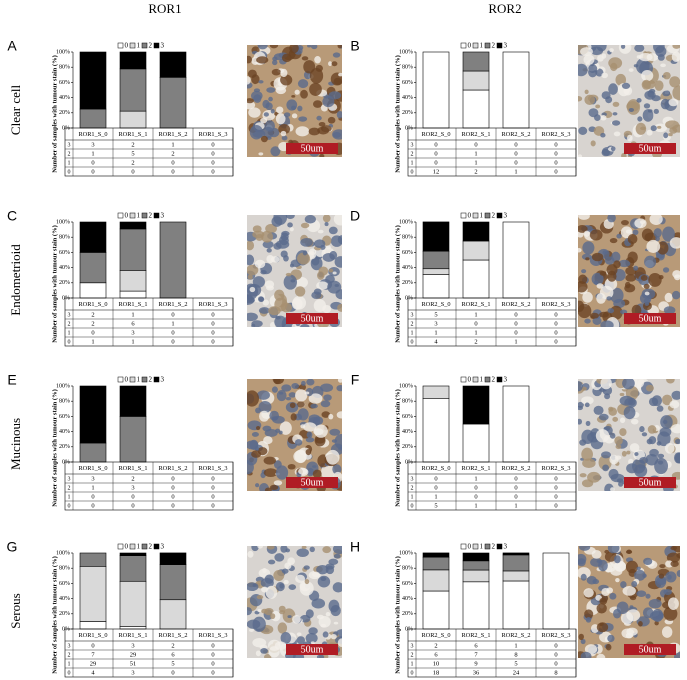 The image size is (687, 680). What do you see at coordinates (93, 663) in the screenshot?
I see `table-cell: 29` at bounding box center [93, 663].